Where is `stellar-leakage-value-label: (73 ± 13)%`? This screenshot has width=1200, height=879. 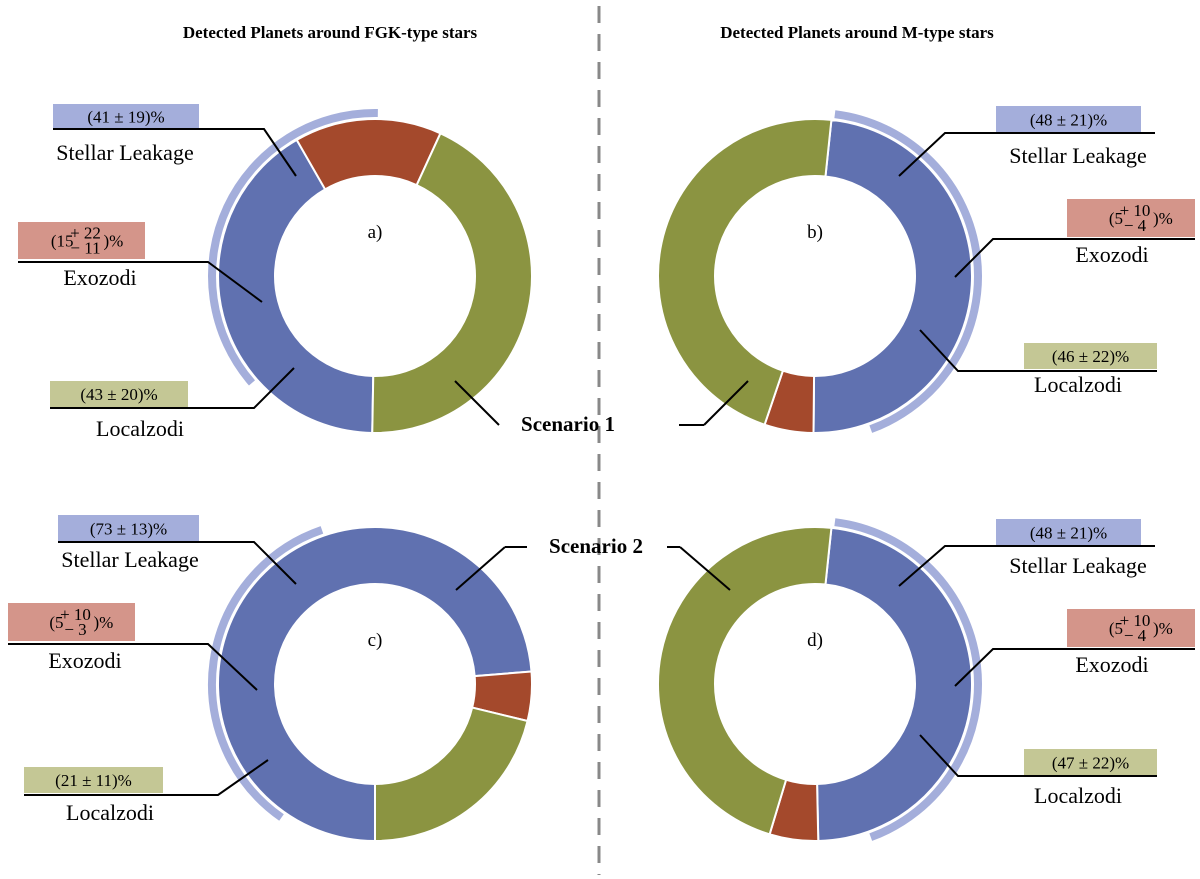
stellar-leakage-value-label: (73 ± 13)% is located at coordinates (128, 529).